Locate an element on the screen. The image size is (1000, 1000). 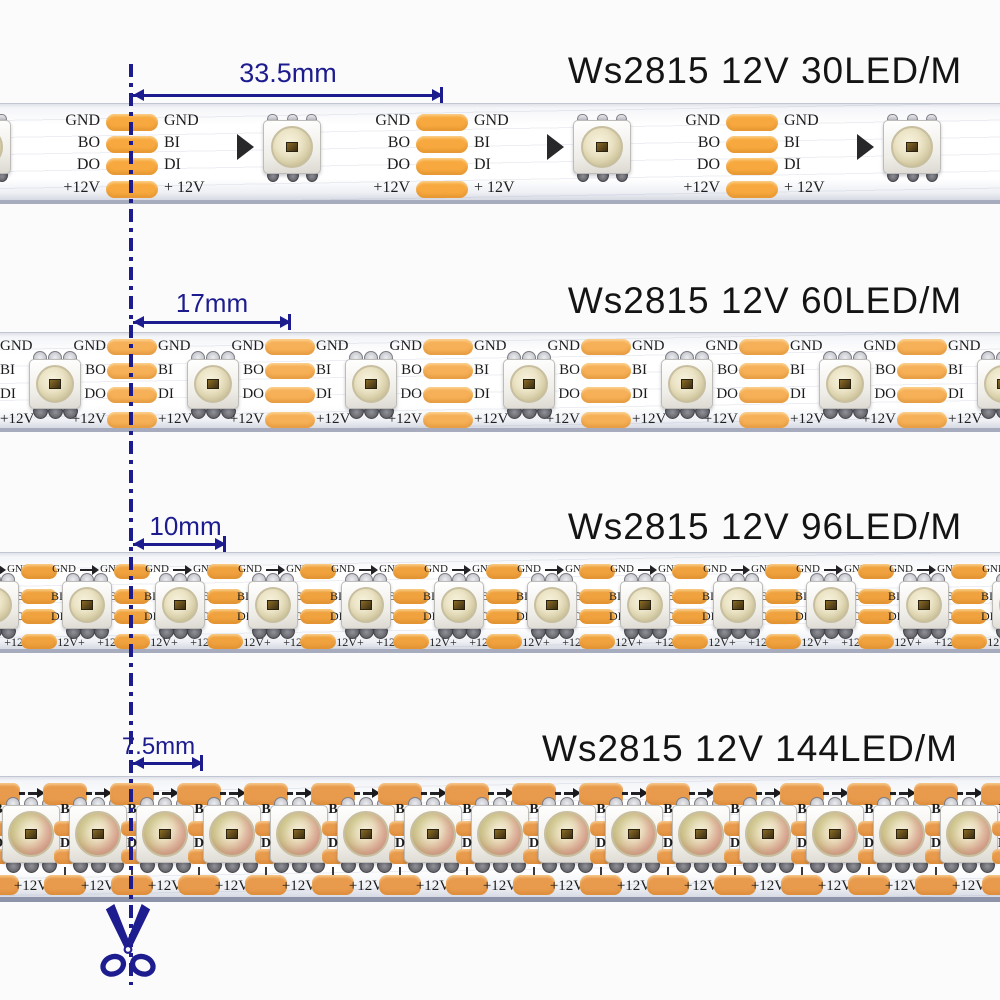
led-lens is located at coordinates (969, 834).